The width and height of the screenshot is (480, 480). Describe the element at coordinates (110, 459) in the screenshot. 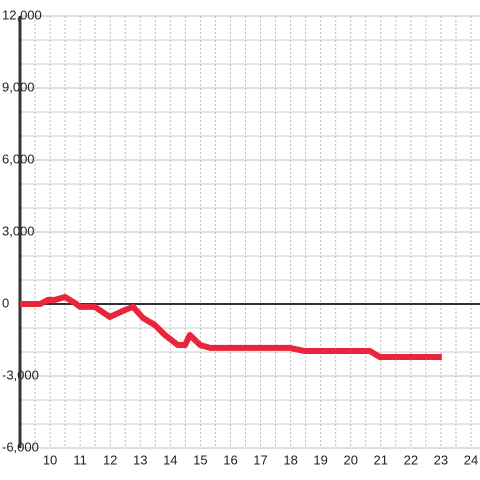

I see `x-tick-label: 12` at that location.